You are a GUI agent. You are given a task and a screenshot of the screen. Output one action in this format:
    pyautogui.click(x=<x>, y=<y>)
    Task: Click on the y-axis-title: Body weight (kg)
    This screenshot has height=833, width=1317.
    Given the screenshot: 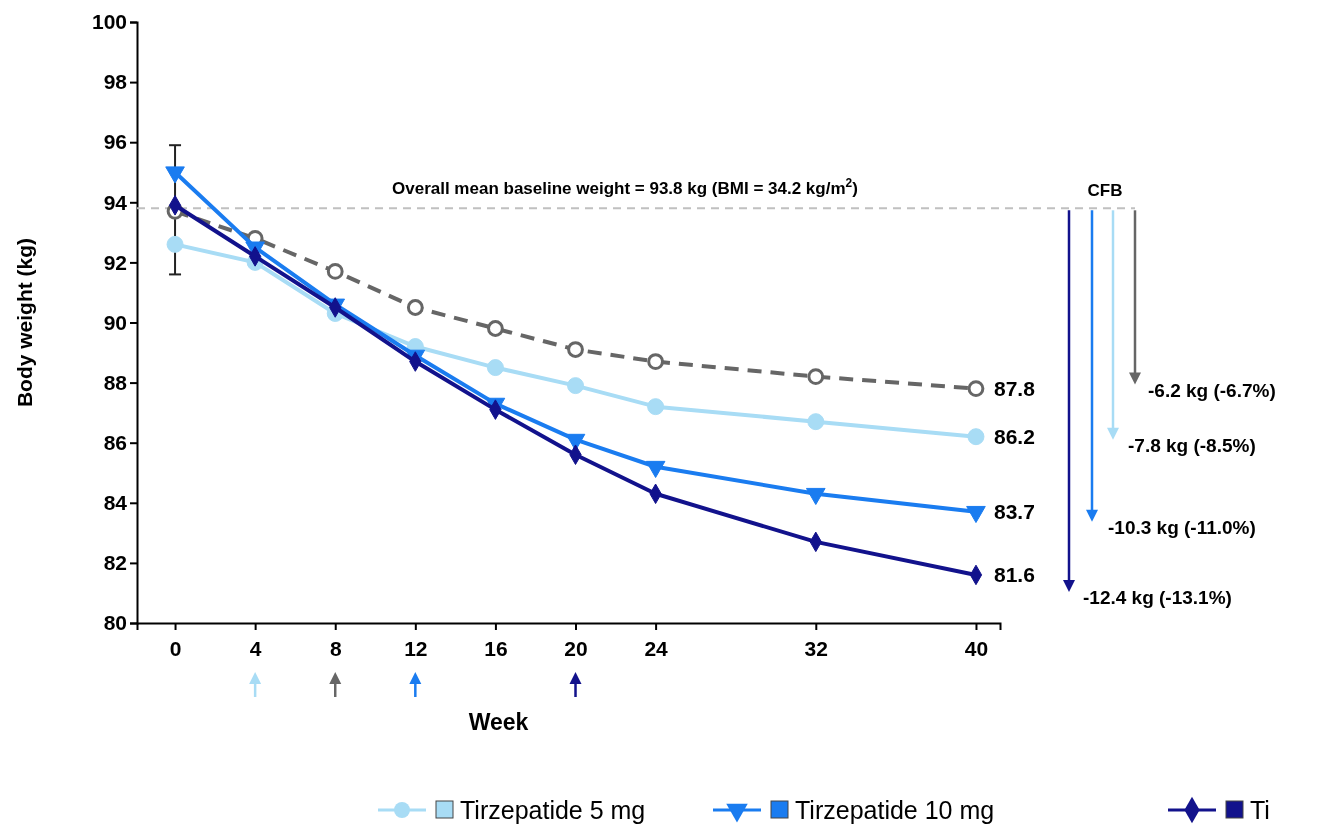 What is the action you would take?
    pyautogui.click(x=24, y=322)
    